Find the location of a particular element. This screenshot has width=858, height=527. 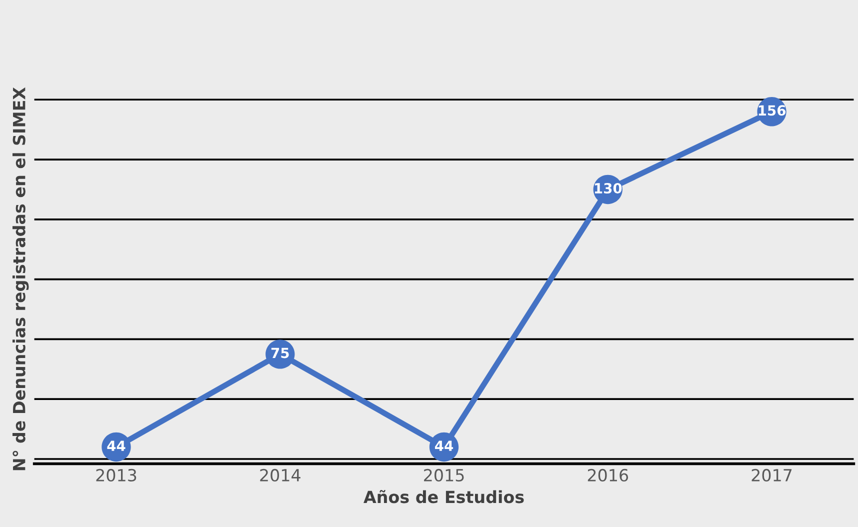

data-label: 130 is located at coordinates (608, 188).